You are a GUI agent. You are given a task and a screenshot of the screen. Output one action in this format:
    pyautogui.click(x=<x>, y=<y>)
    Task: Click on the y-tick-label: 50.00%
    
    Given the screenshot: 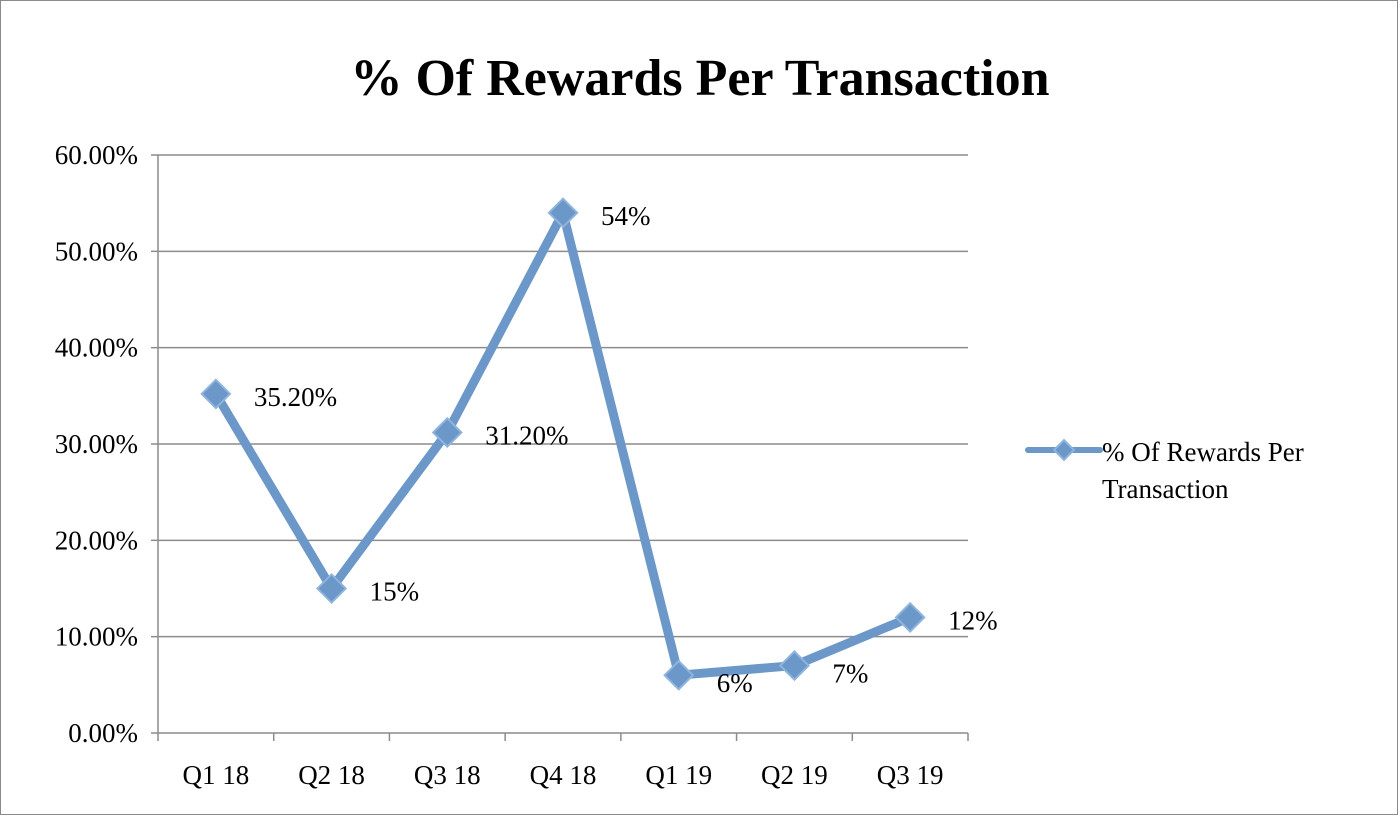 What is the action you would take?
    pyautogui.click(x=96, y=251)
    